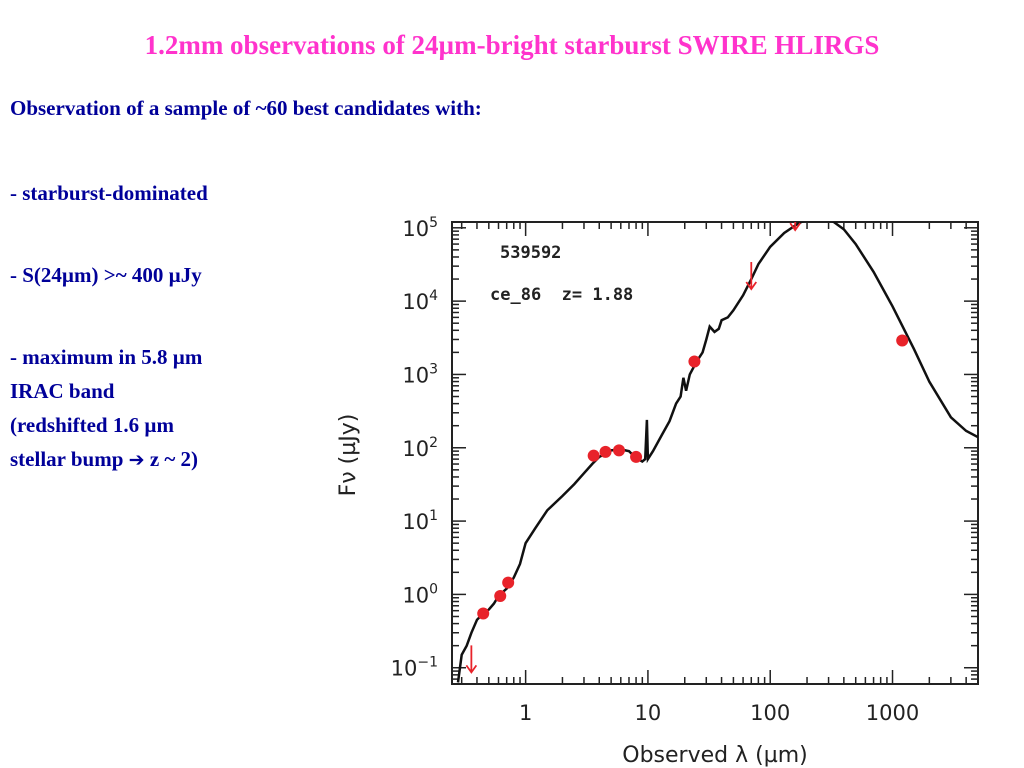  I want to click on x-tick-label: 1000, so click(892, 713).